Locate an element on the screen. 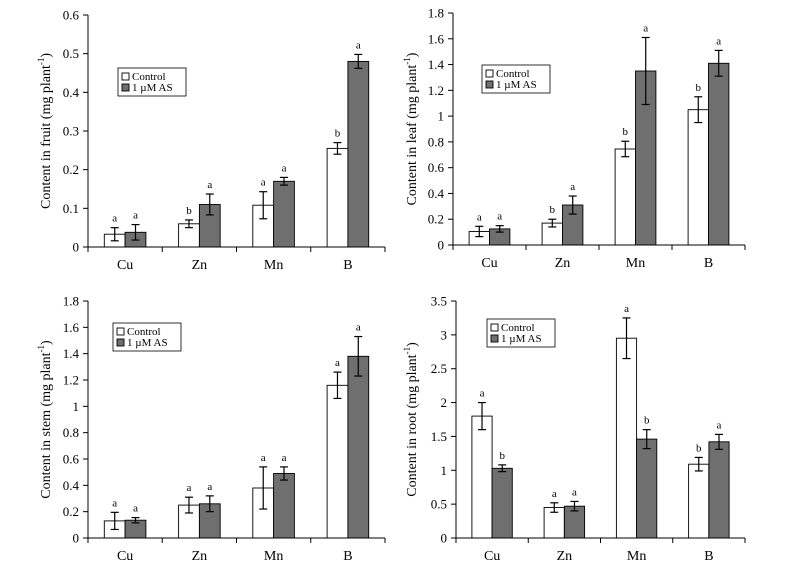 This screenshot has width=797, height=569. significance-letter-fruit-0-2: a is located at coordinates (263, 183).